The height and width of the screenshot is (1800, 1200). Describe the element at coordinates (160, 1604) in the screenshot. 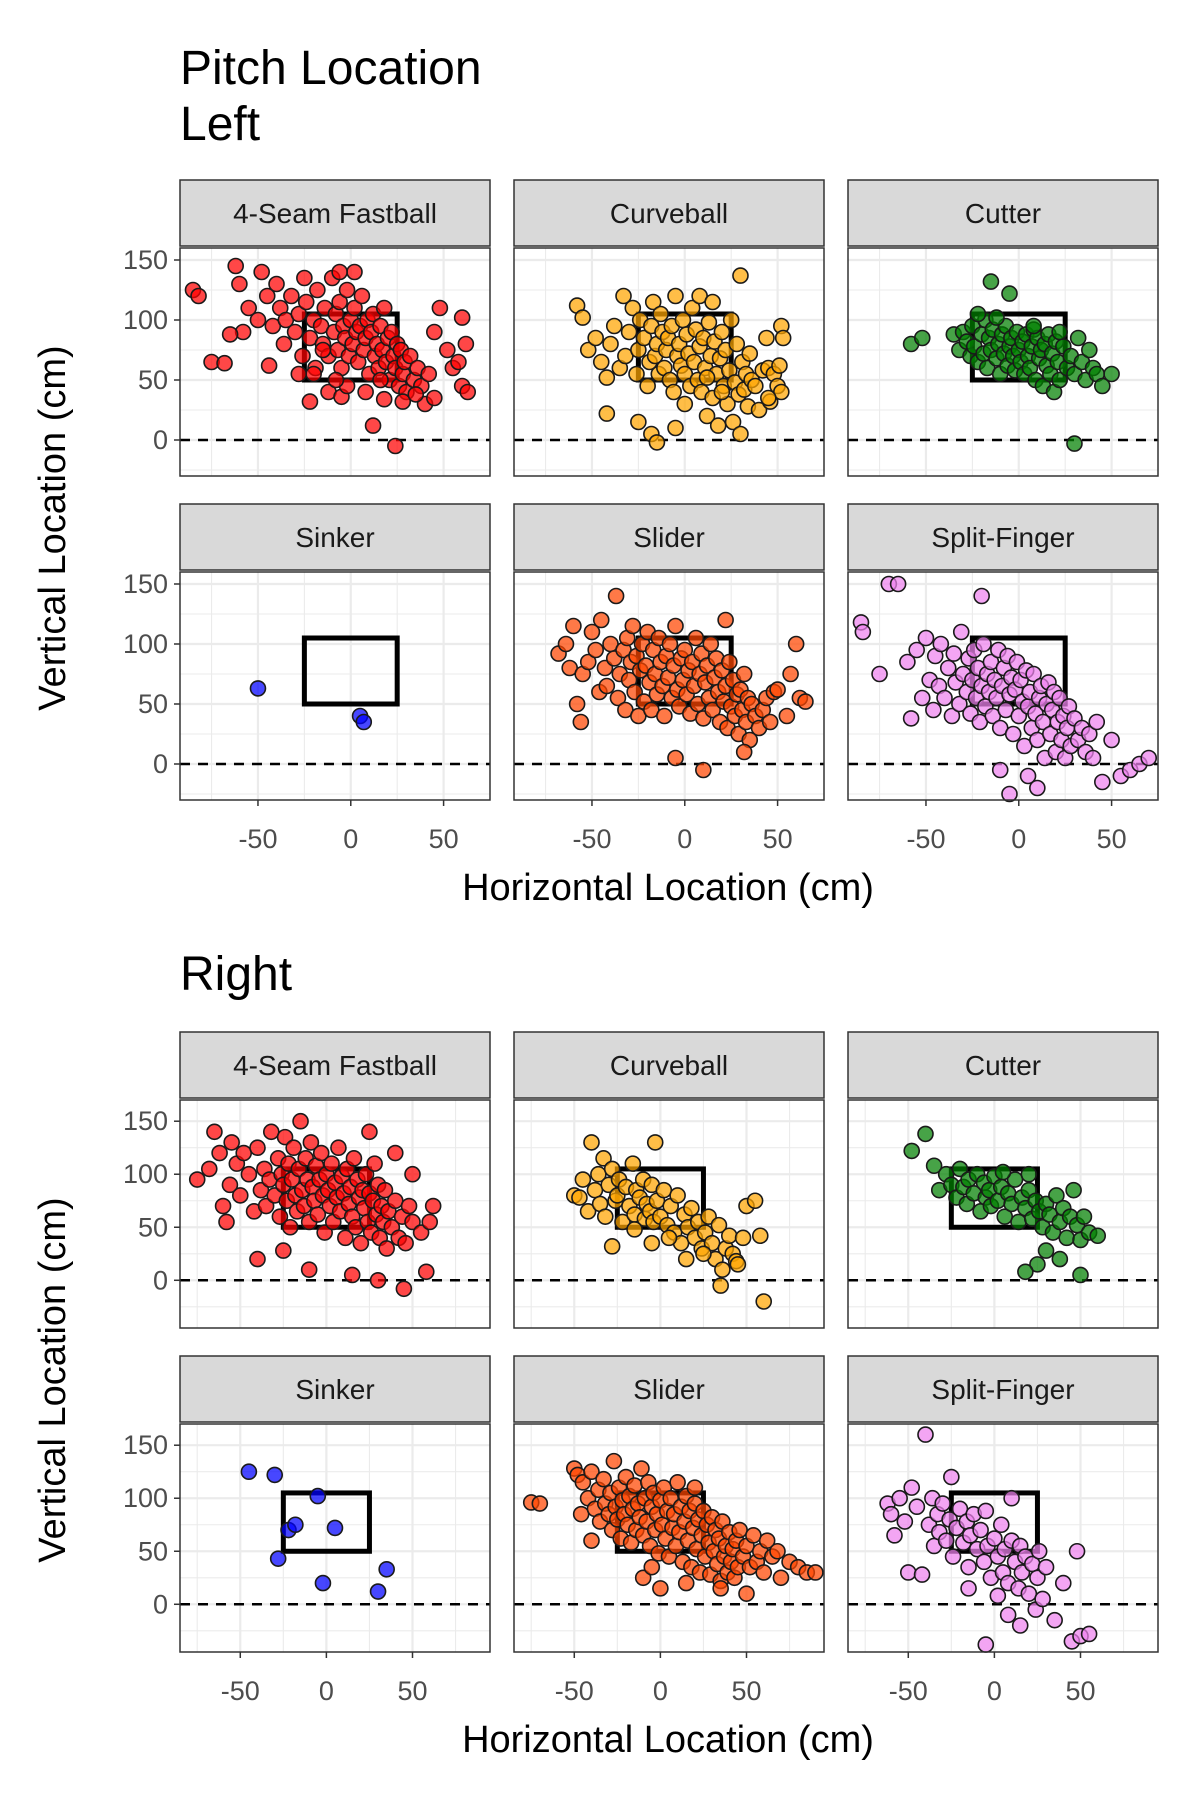

I see `y-tick-label: 0` at that location.